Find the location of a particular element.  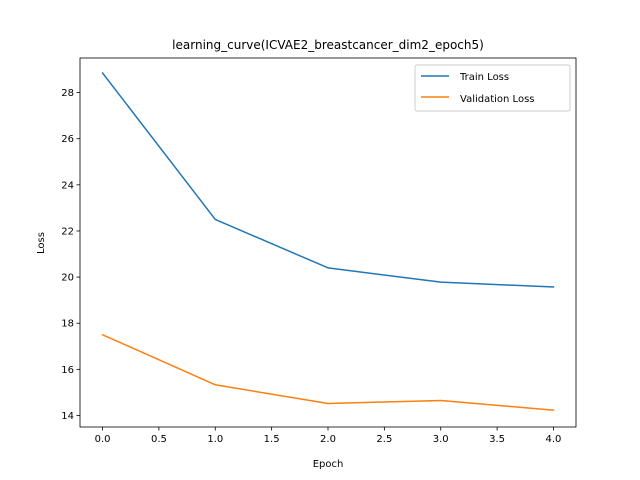

y-tick-label: 14 is located at coordinates (67, 416).